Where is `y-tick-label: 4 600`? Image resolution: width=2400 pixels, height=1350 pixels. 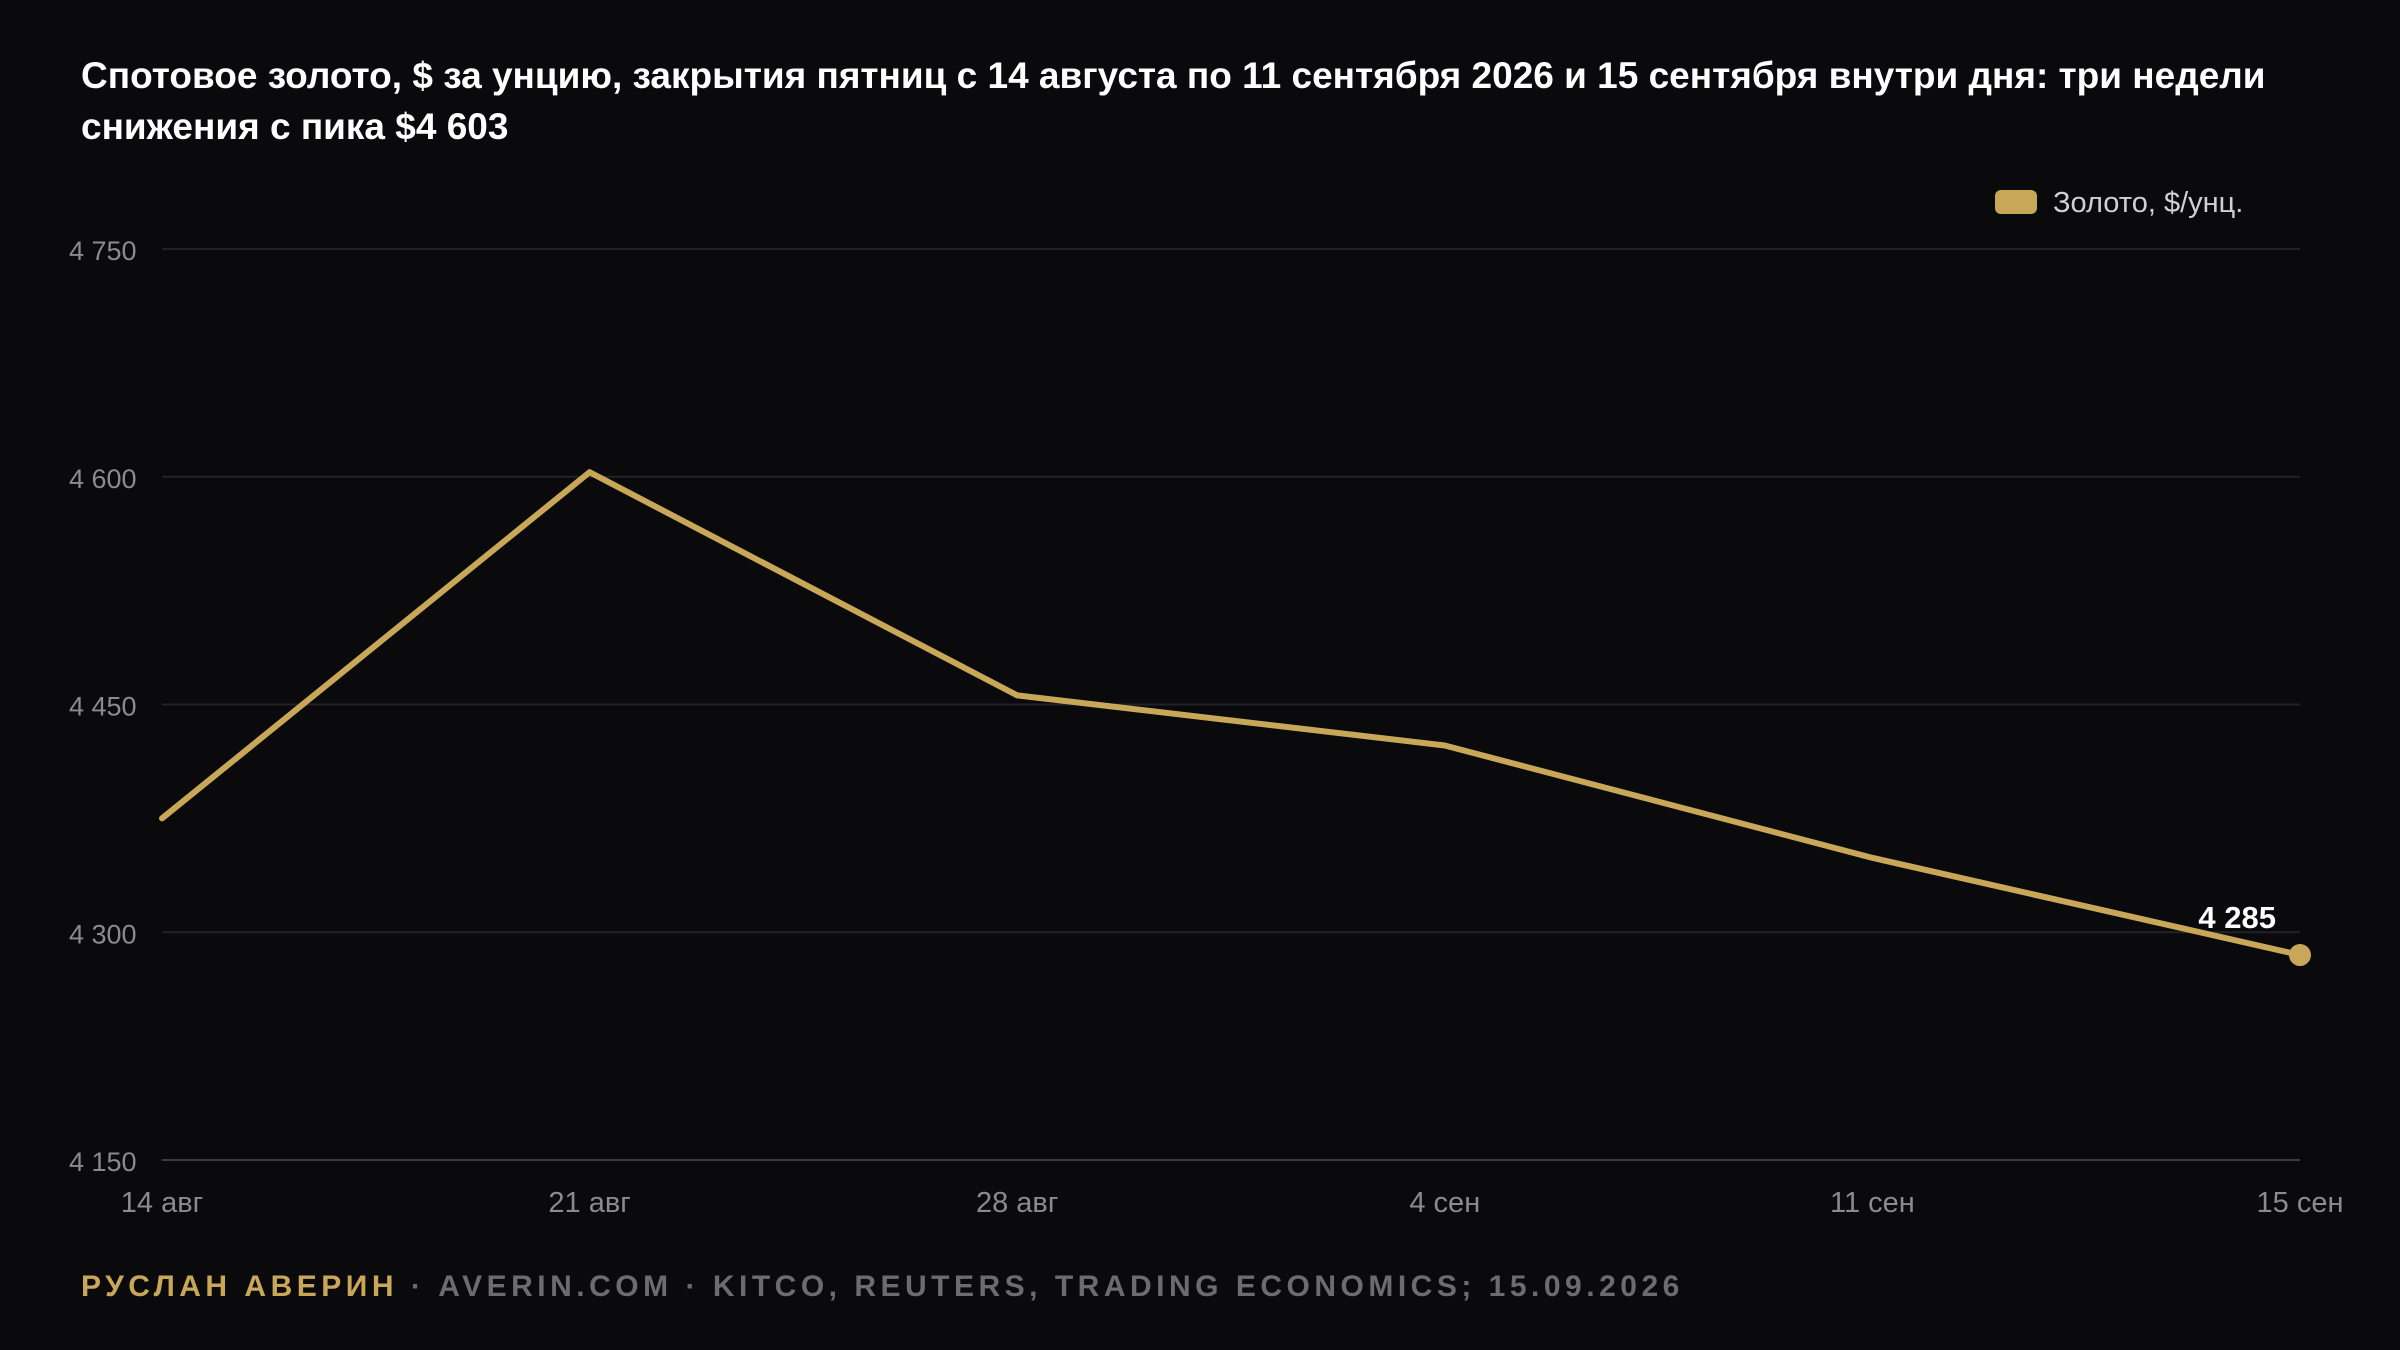 y-tick-label: 4 600 is located at coordinates (103, 479).